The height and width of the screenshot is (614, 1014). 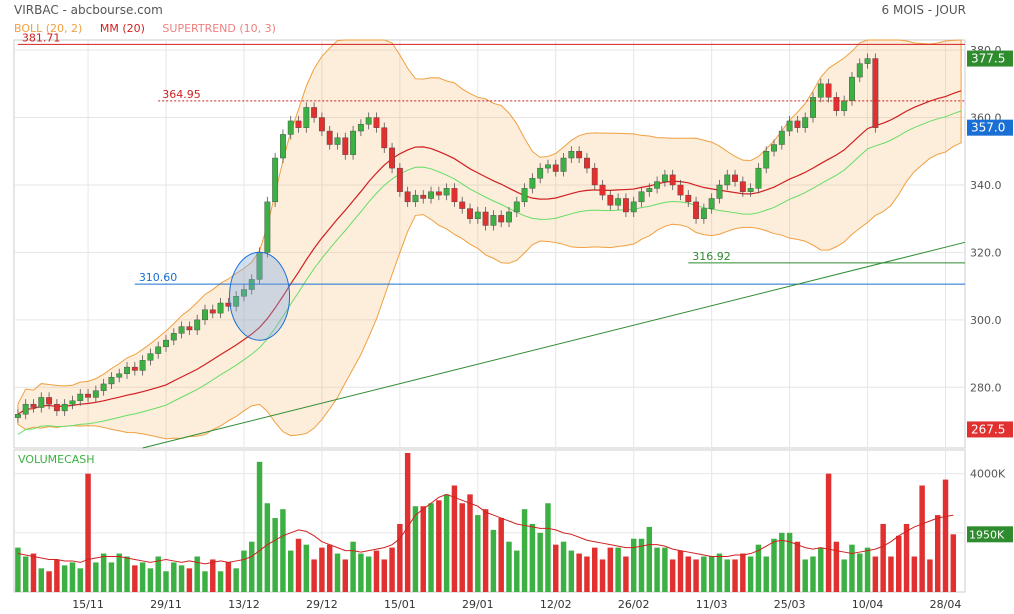 What do you see at coordinates (56, 459) in the screenshot?
I see `volume-panel-label: VOLUMECASH` at bounding box center [56, 459].